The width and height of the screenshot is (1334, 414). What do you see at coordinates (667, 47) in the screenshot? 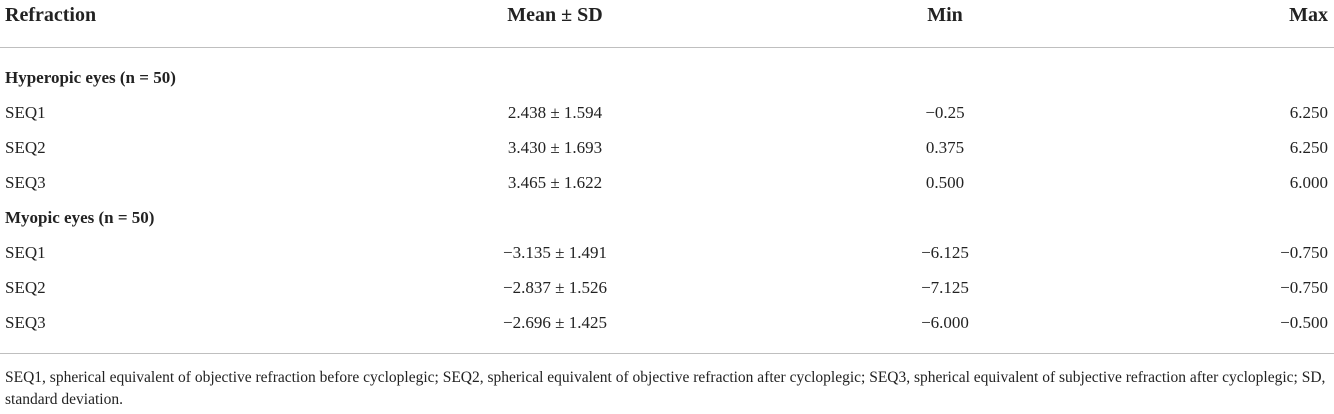
I see `header-rule` at bounding box center [667, 47].